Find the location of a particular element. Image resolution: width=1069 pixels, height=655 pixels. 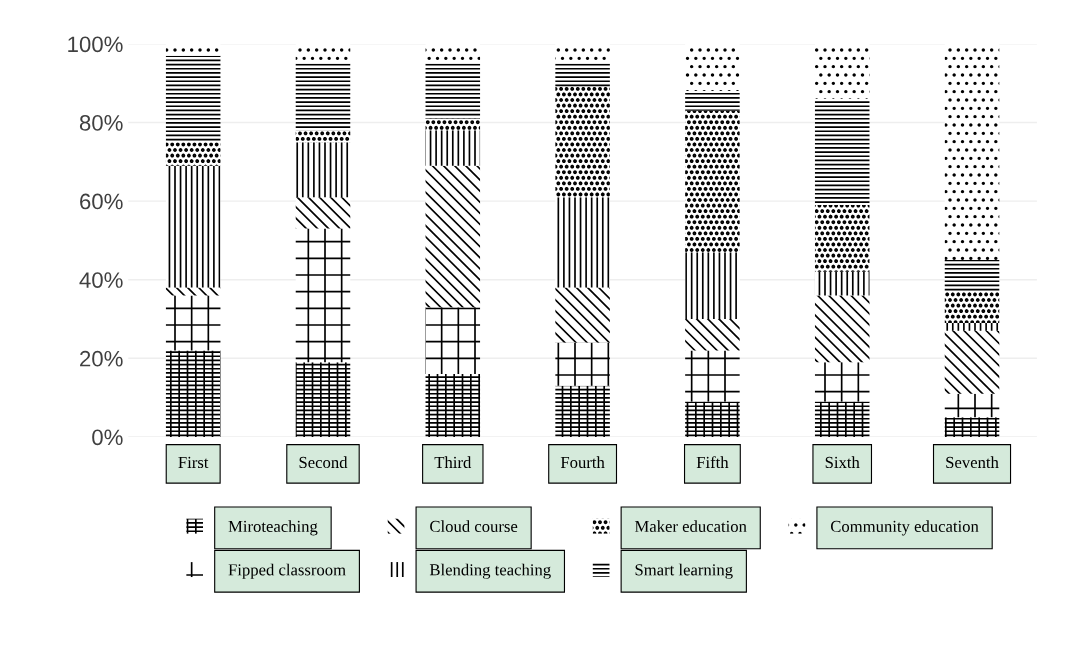

legend-label: Cloud course is located at coordinates (474, 526).